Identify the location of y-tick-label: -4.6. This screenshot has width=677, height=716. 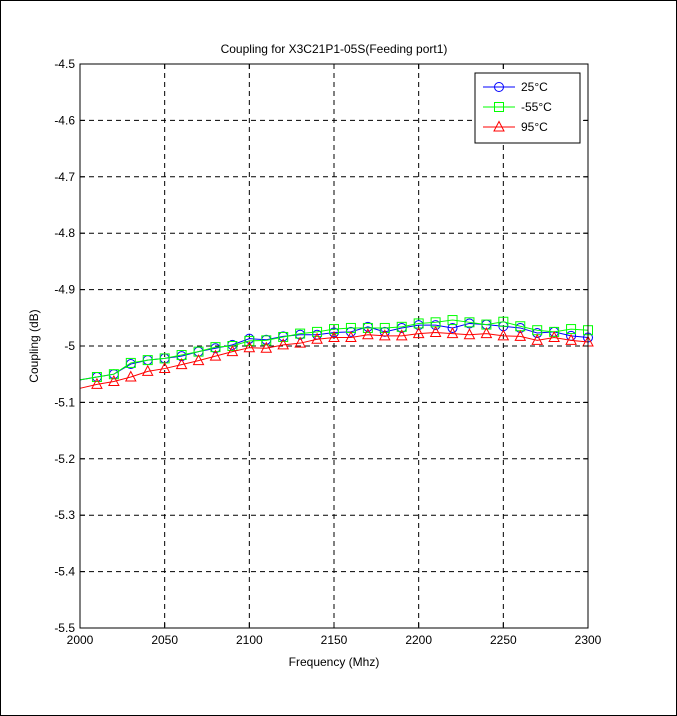
(64, 120).